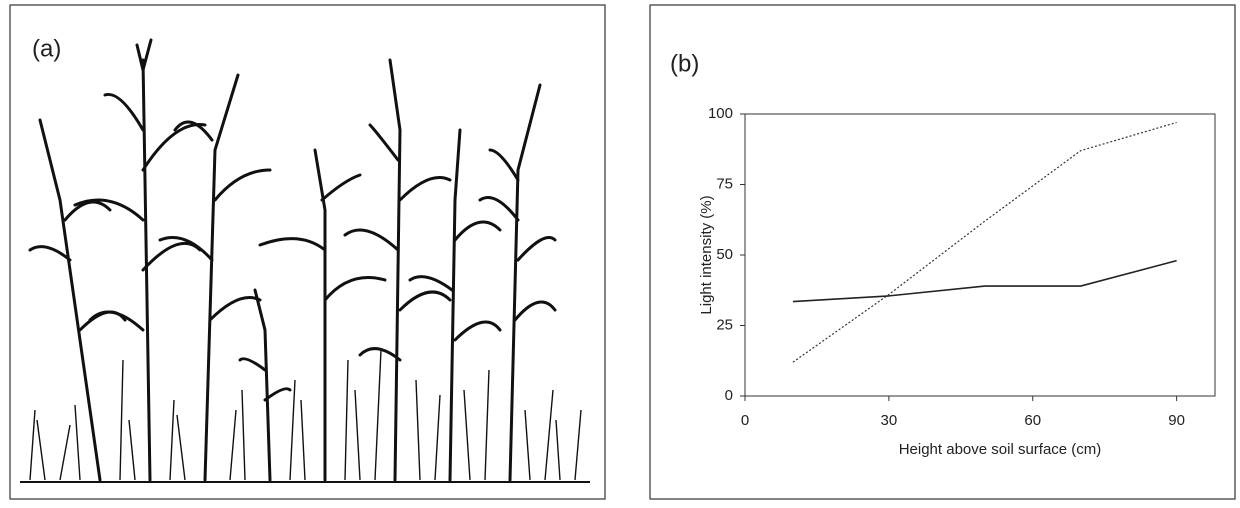 The height and width of the screenshot is (508, 1240). What do you see at coordinates (1032, 420) in the screenshot?
I see `x-tick-label: 60` at bounding box center [1032, 420].